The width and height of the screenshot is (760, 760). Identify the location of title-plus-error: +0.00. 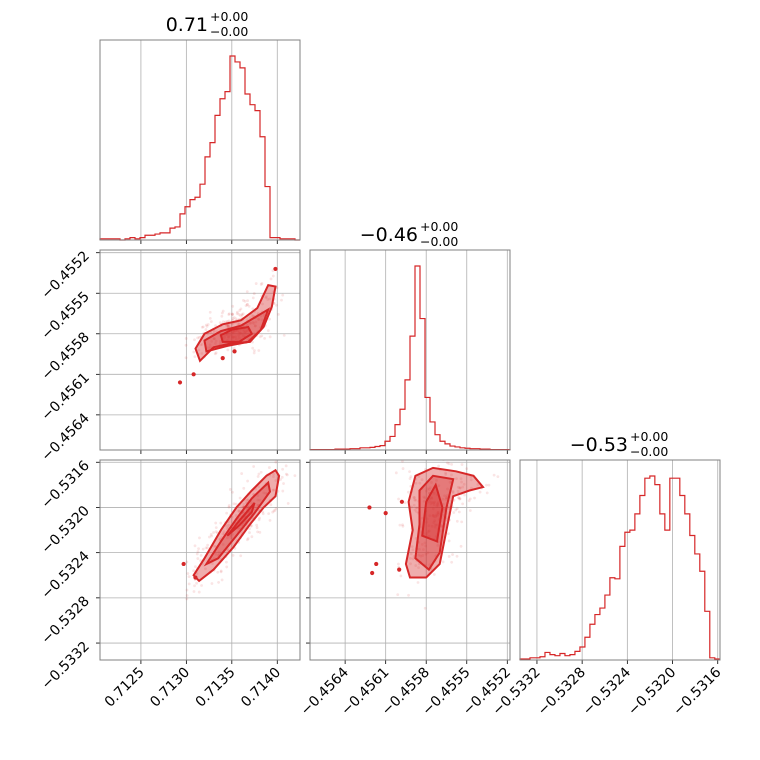
(229, 16).